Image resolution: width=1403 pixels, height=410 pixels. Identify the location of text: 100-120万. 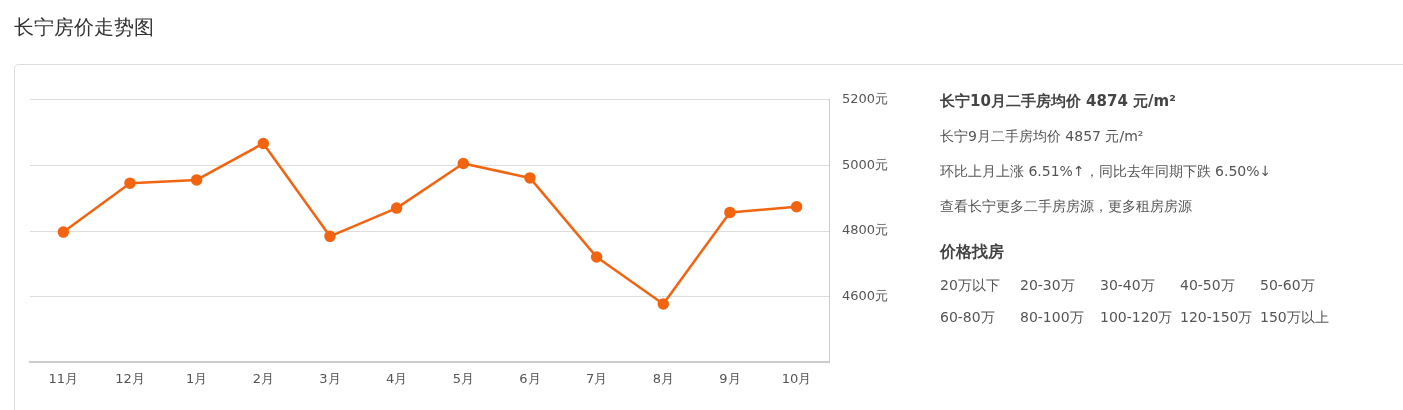
(1137, 318).